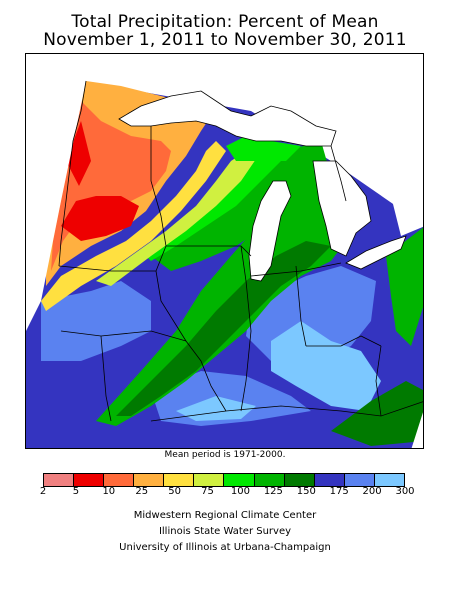 This screenshot has height=600, width=450. I want to click on band-200-west, so click(96, 321).